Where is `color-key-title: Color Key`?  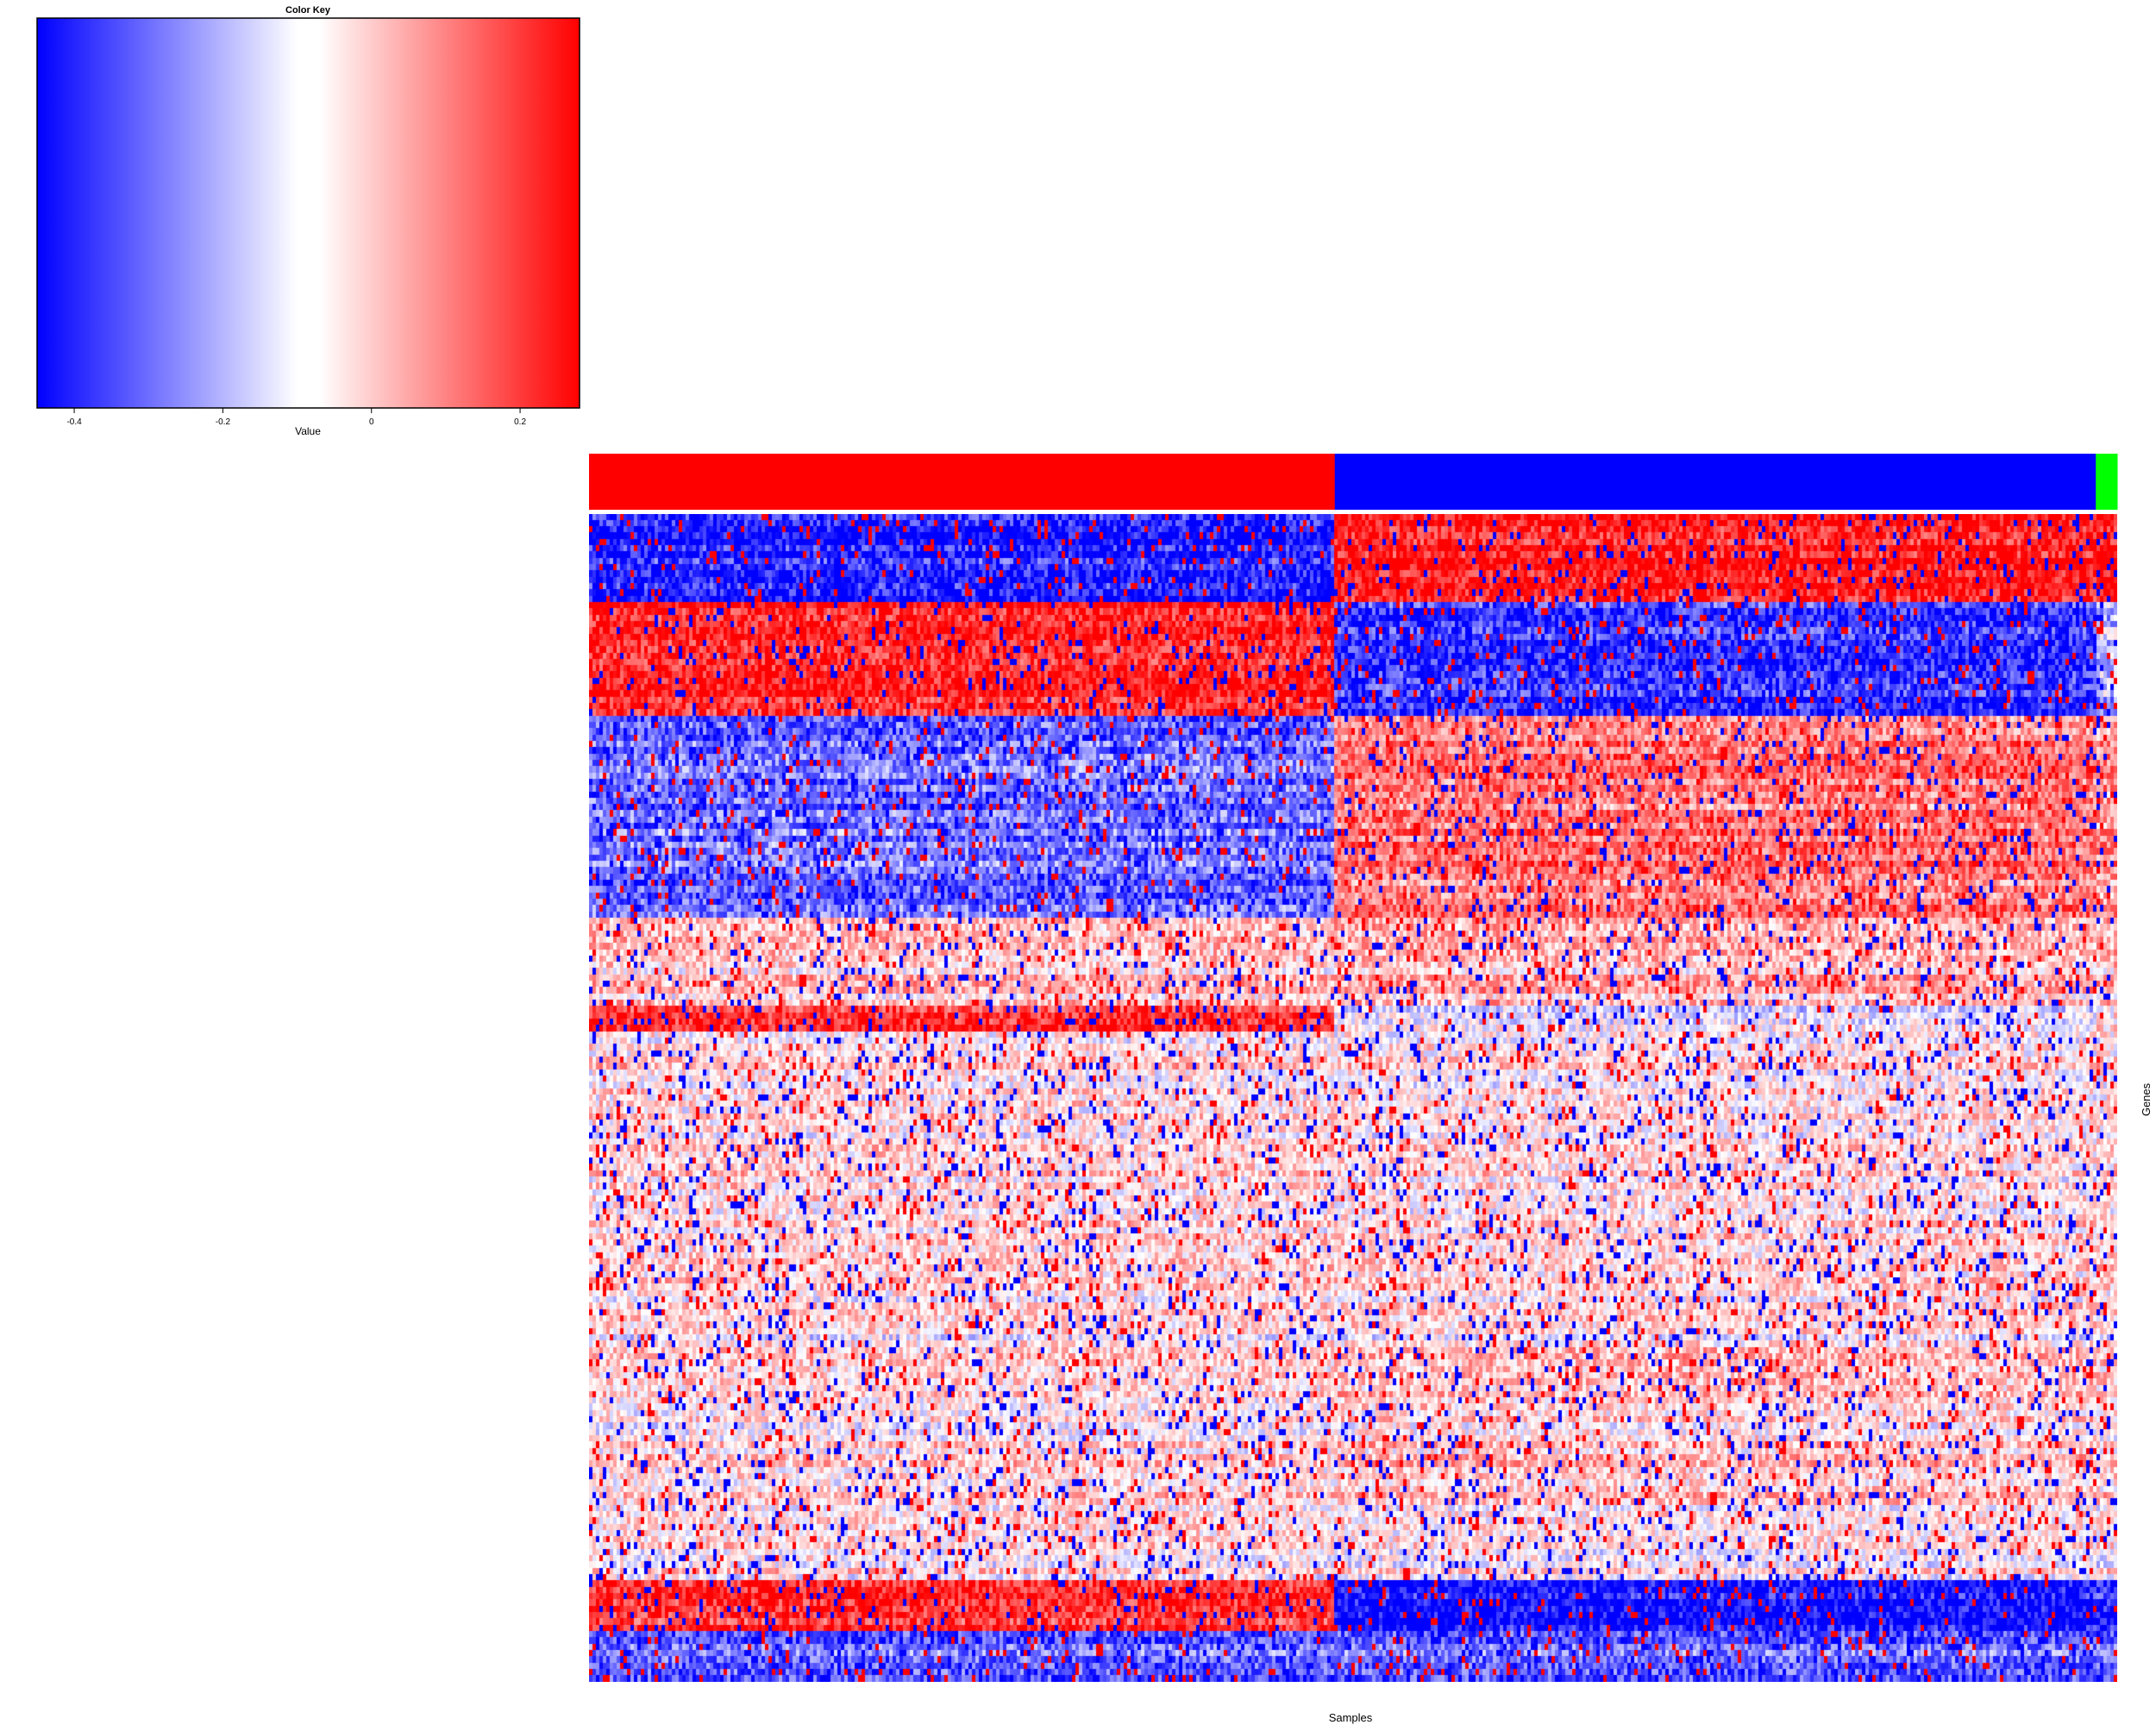
color-key-title: Color Key is located at coordinates (308, 11).